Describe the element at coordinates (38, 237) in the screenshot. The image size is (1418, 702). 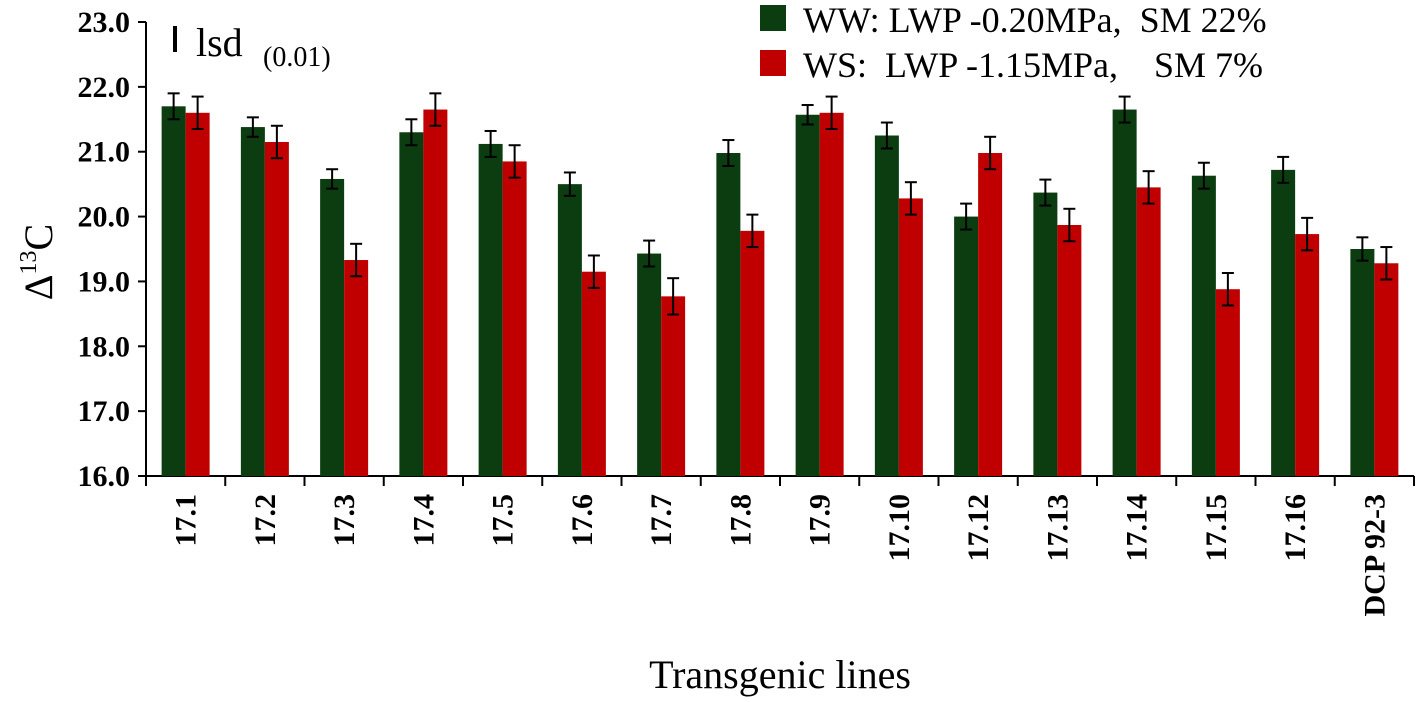
I see `y-axis-label-tail: C` at that location.